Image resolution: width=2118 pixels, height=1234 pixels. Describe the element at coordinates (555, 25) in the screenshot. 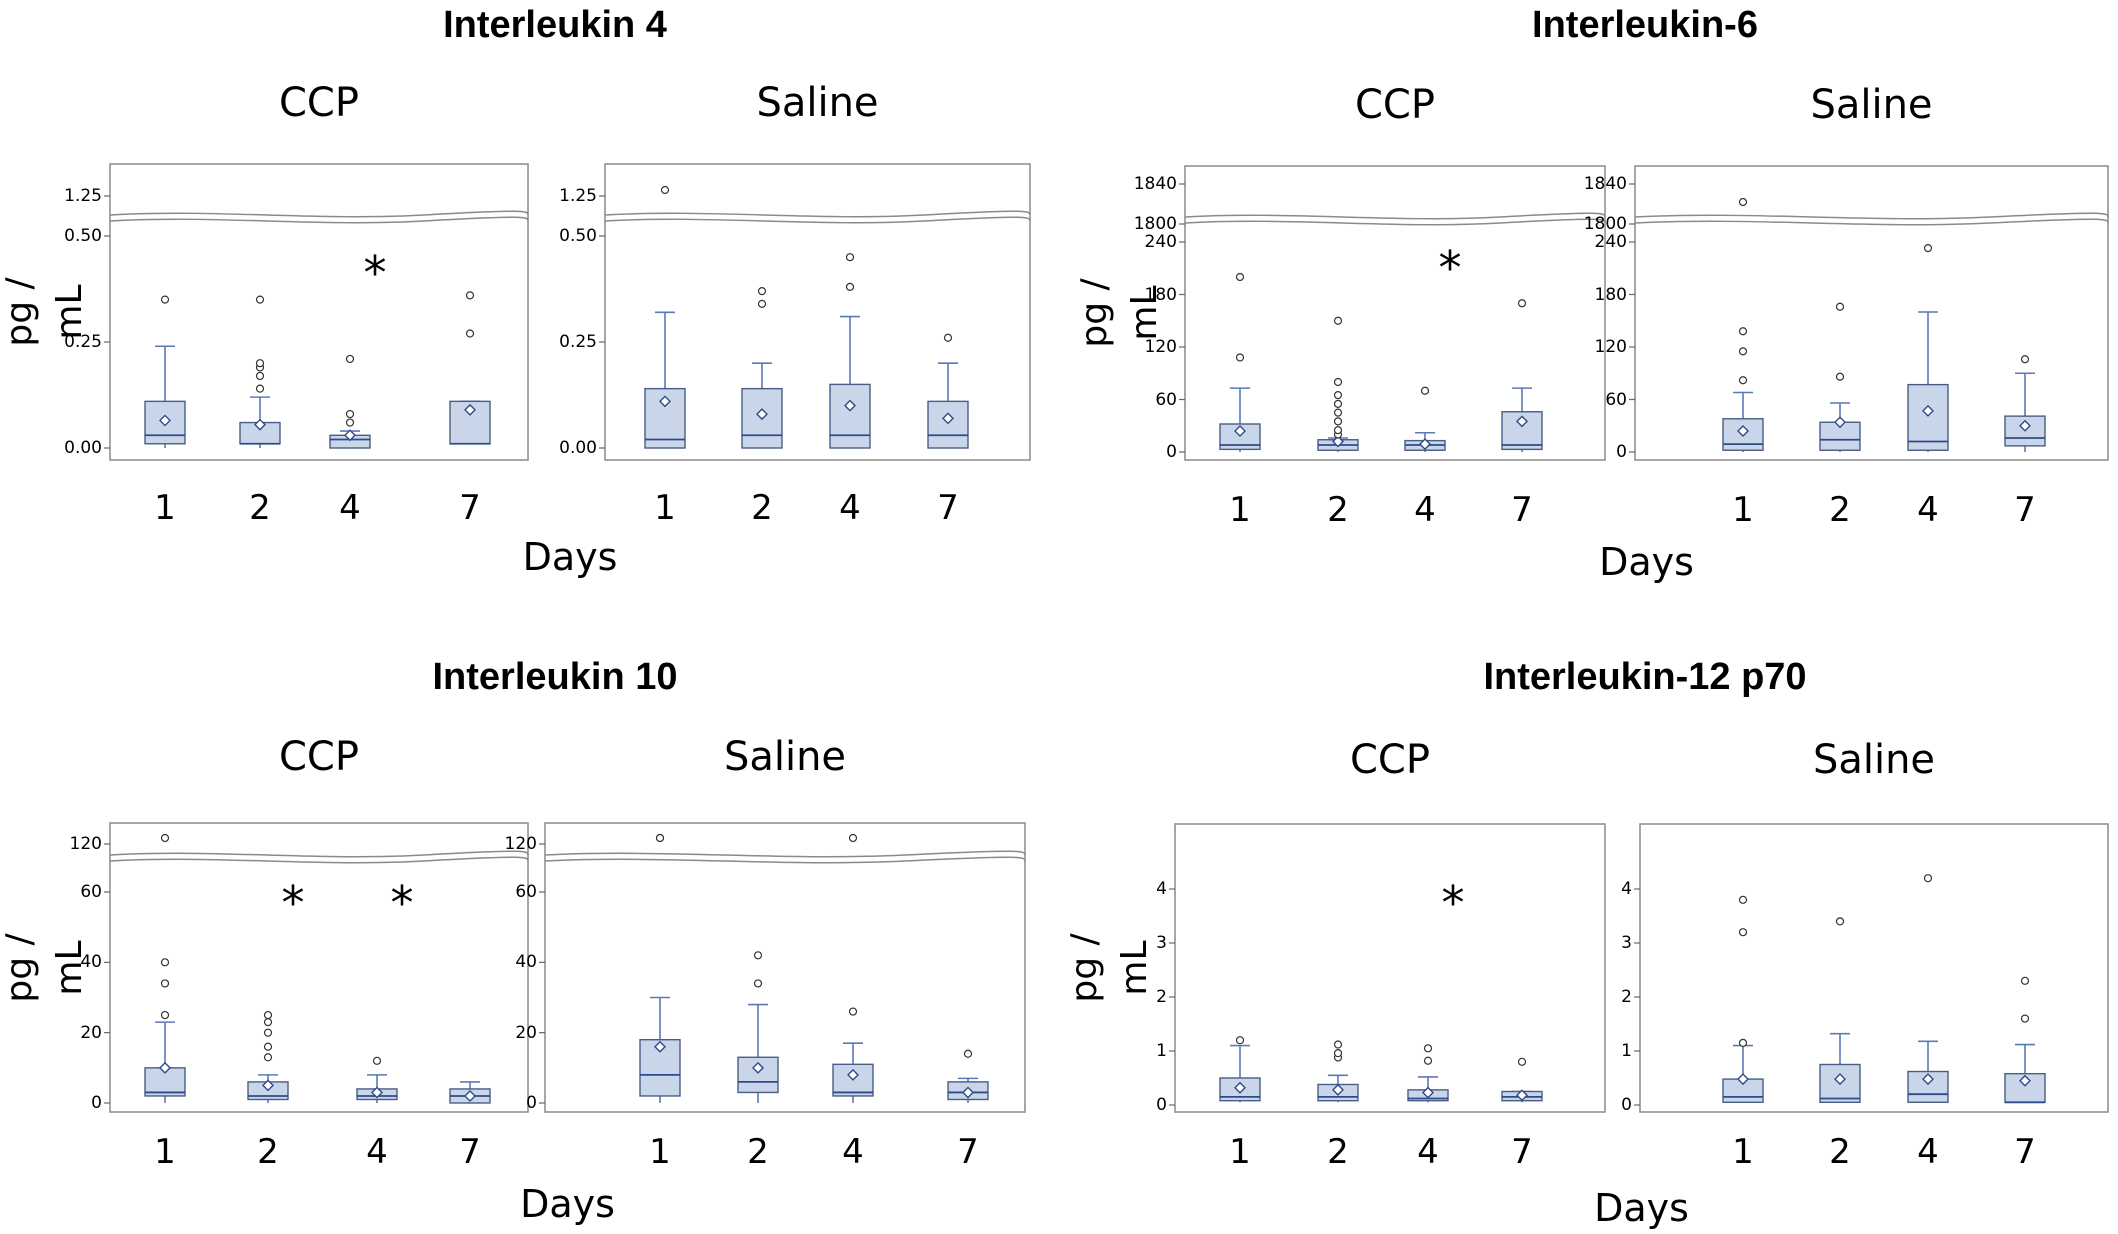

I see `chart-title: Interleukin 4` at that location.